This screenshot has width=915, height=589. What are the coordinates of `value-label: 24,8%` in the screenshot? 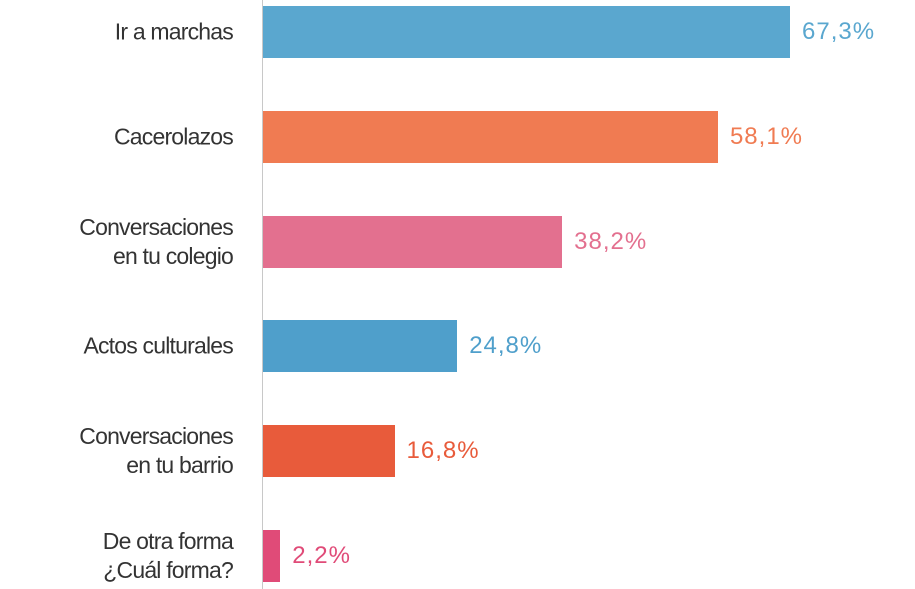 It's located at (506, 346).